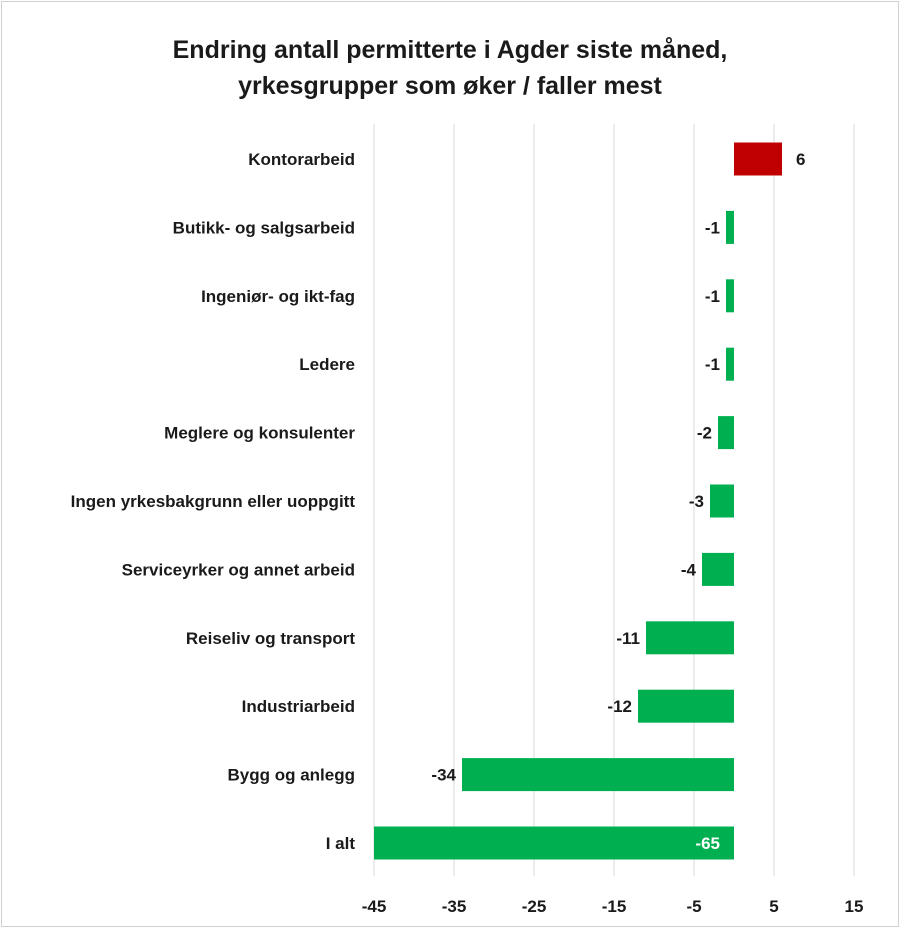 The height and width of the screenshot is (930, 902). Describe the element at coordinates (689, 569) in the screenshot. I see `value-label: -4` at that location.